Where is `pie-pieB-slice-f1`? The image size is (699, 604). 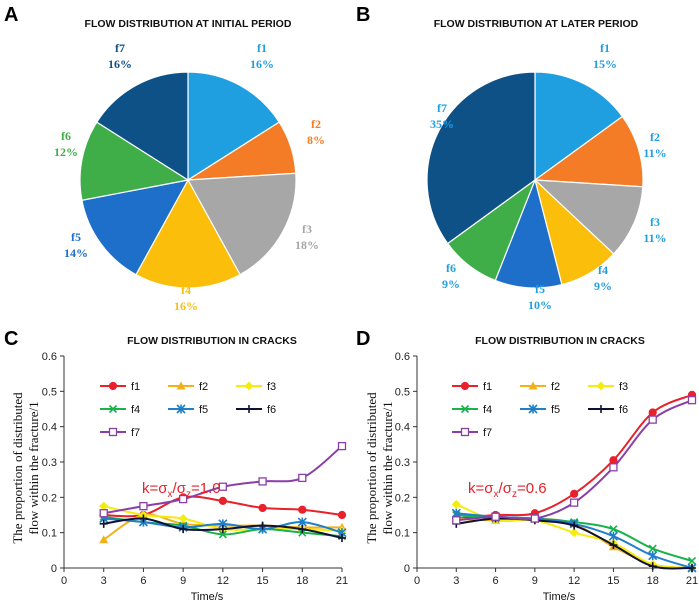 pie-pieB-slice-f1 is located at coordinates (579, 126).